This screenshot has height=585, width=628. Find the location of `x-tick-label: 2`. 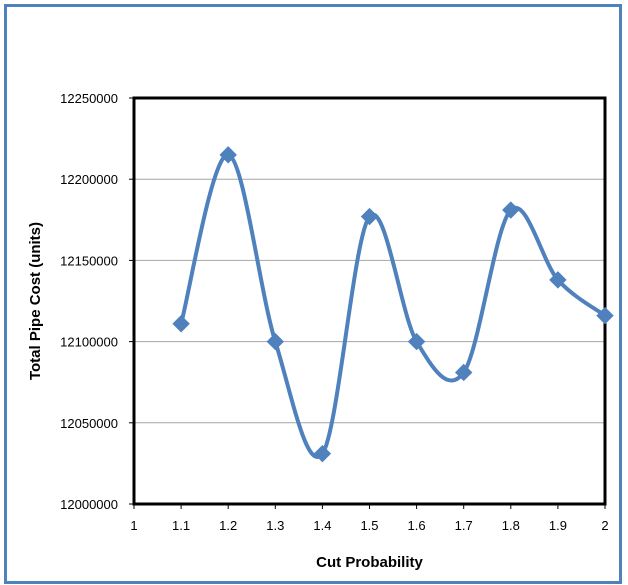

x-tick-label: 2 is located at coordinates (604, 525).